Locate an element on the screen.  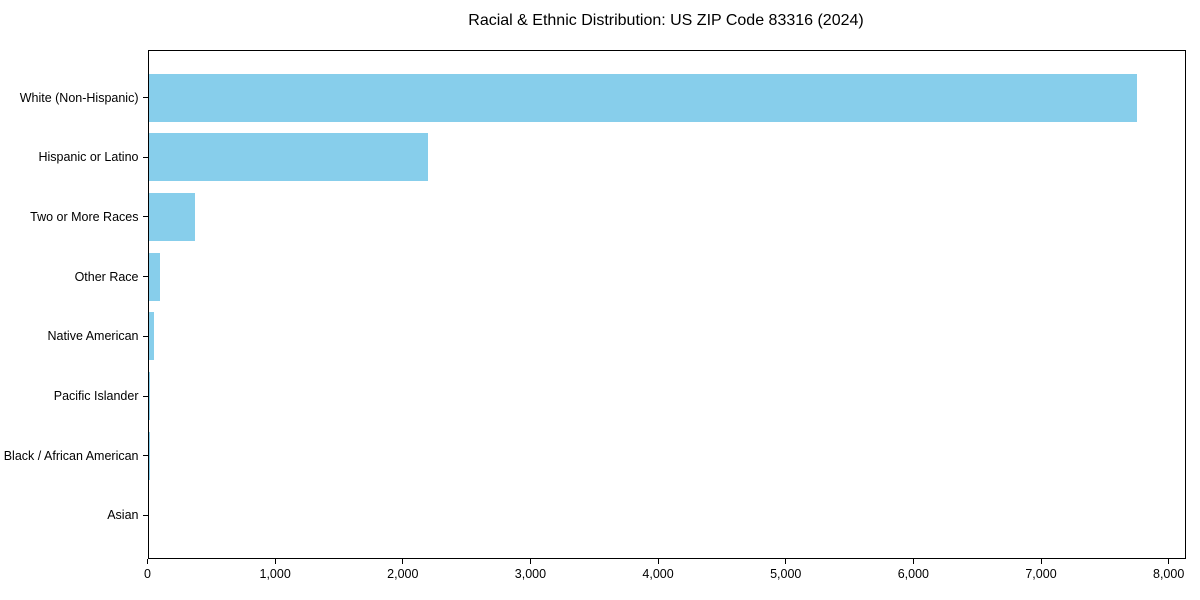
bar-native-american is located at coordinates (151, 336).